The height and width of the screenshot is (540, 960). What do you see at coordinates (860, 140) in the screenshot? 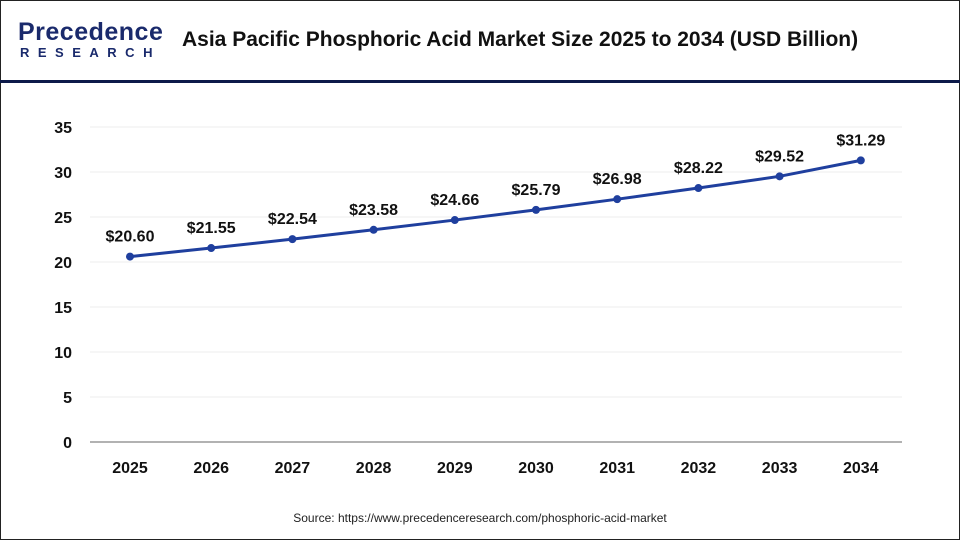
I see `data-label: $31.29` at bounding box center [860, 140].